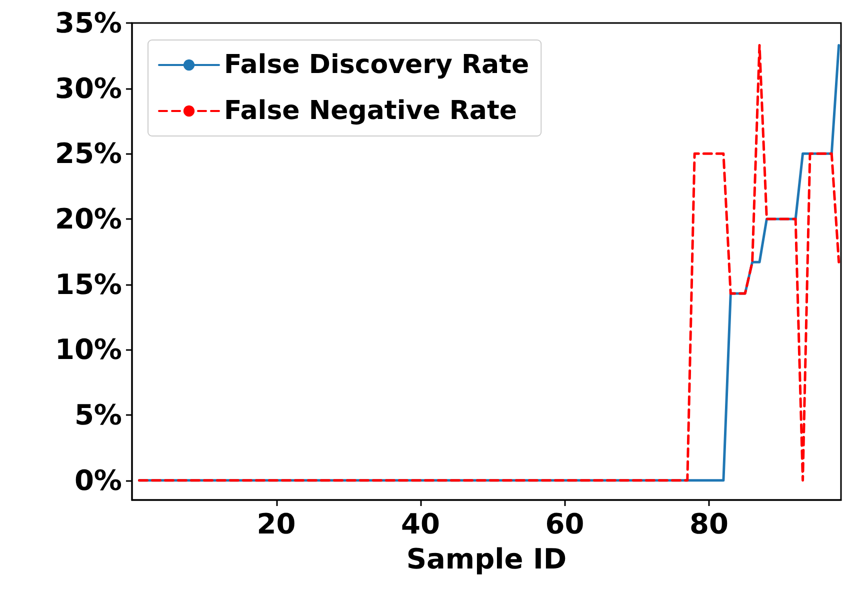 The width and height of the screenshot is (843, 601). I want to click on x-tick-label: 60, so click(564, 524).